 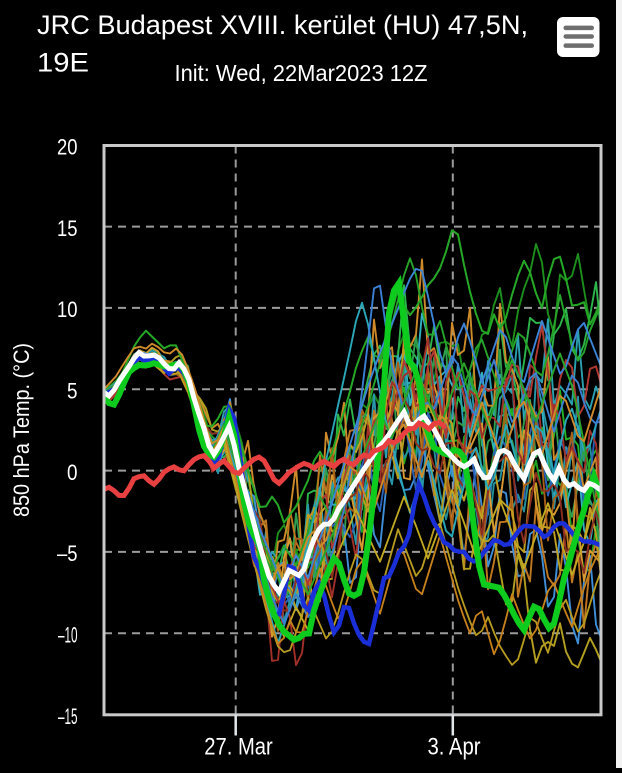 What do you see at coordinates (67, 228) in the screenshot?
I see `svg-text: 15` at bounding box center [67, 228].